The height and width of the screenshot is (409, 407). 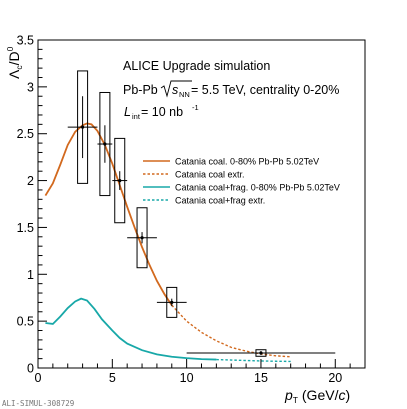 I want to click on svg-text: Pb-Pb, so click(x=140, y=90).